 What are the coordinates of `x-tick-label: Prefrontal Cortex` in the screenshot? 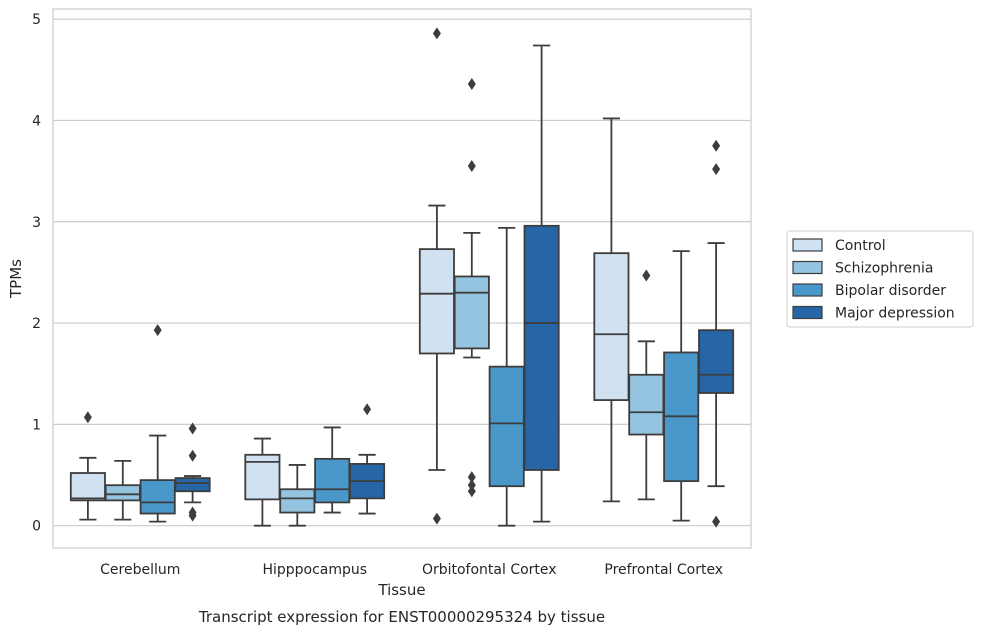 It's located at (663, 570).